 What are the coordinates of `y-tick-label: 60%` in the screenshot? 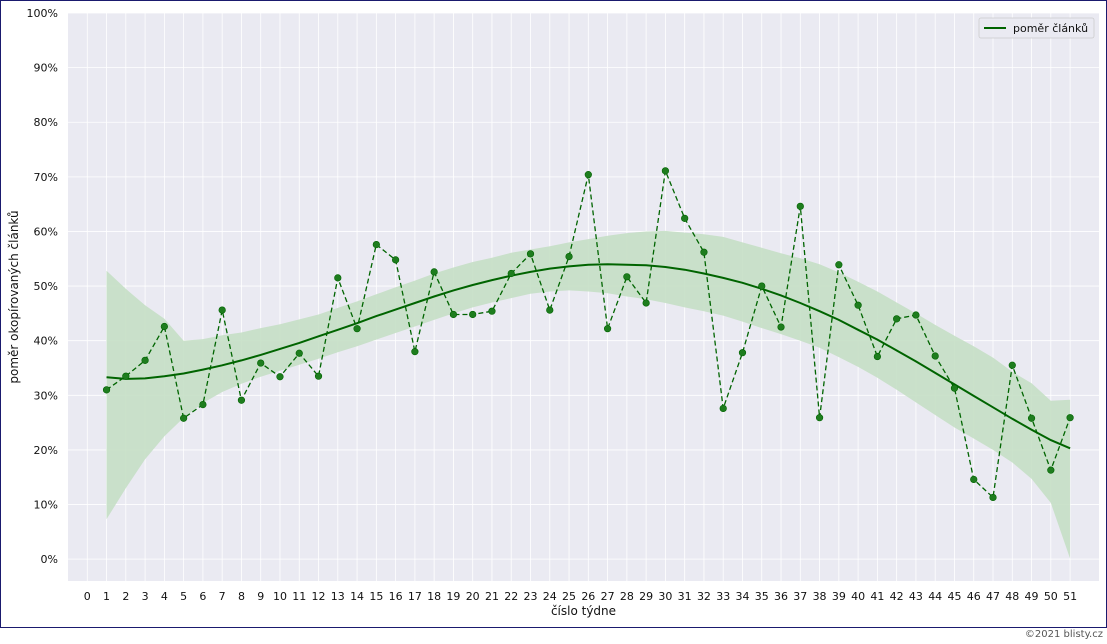 It's located at (46, 231).